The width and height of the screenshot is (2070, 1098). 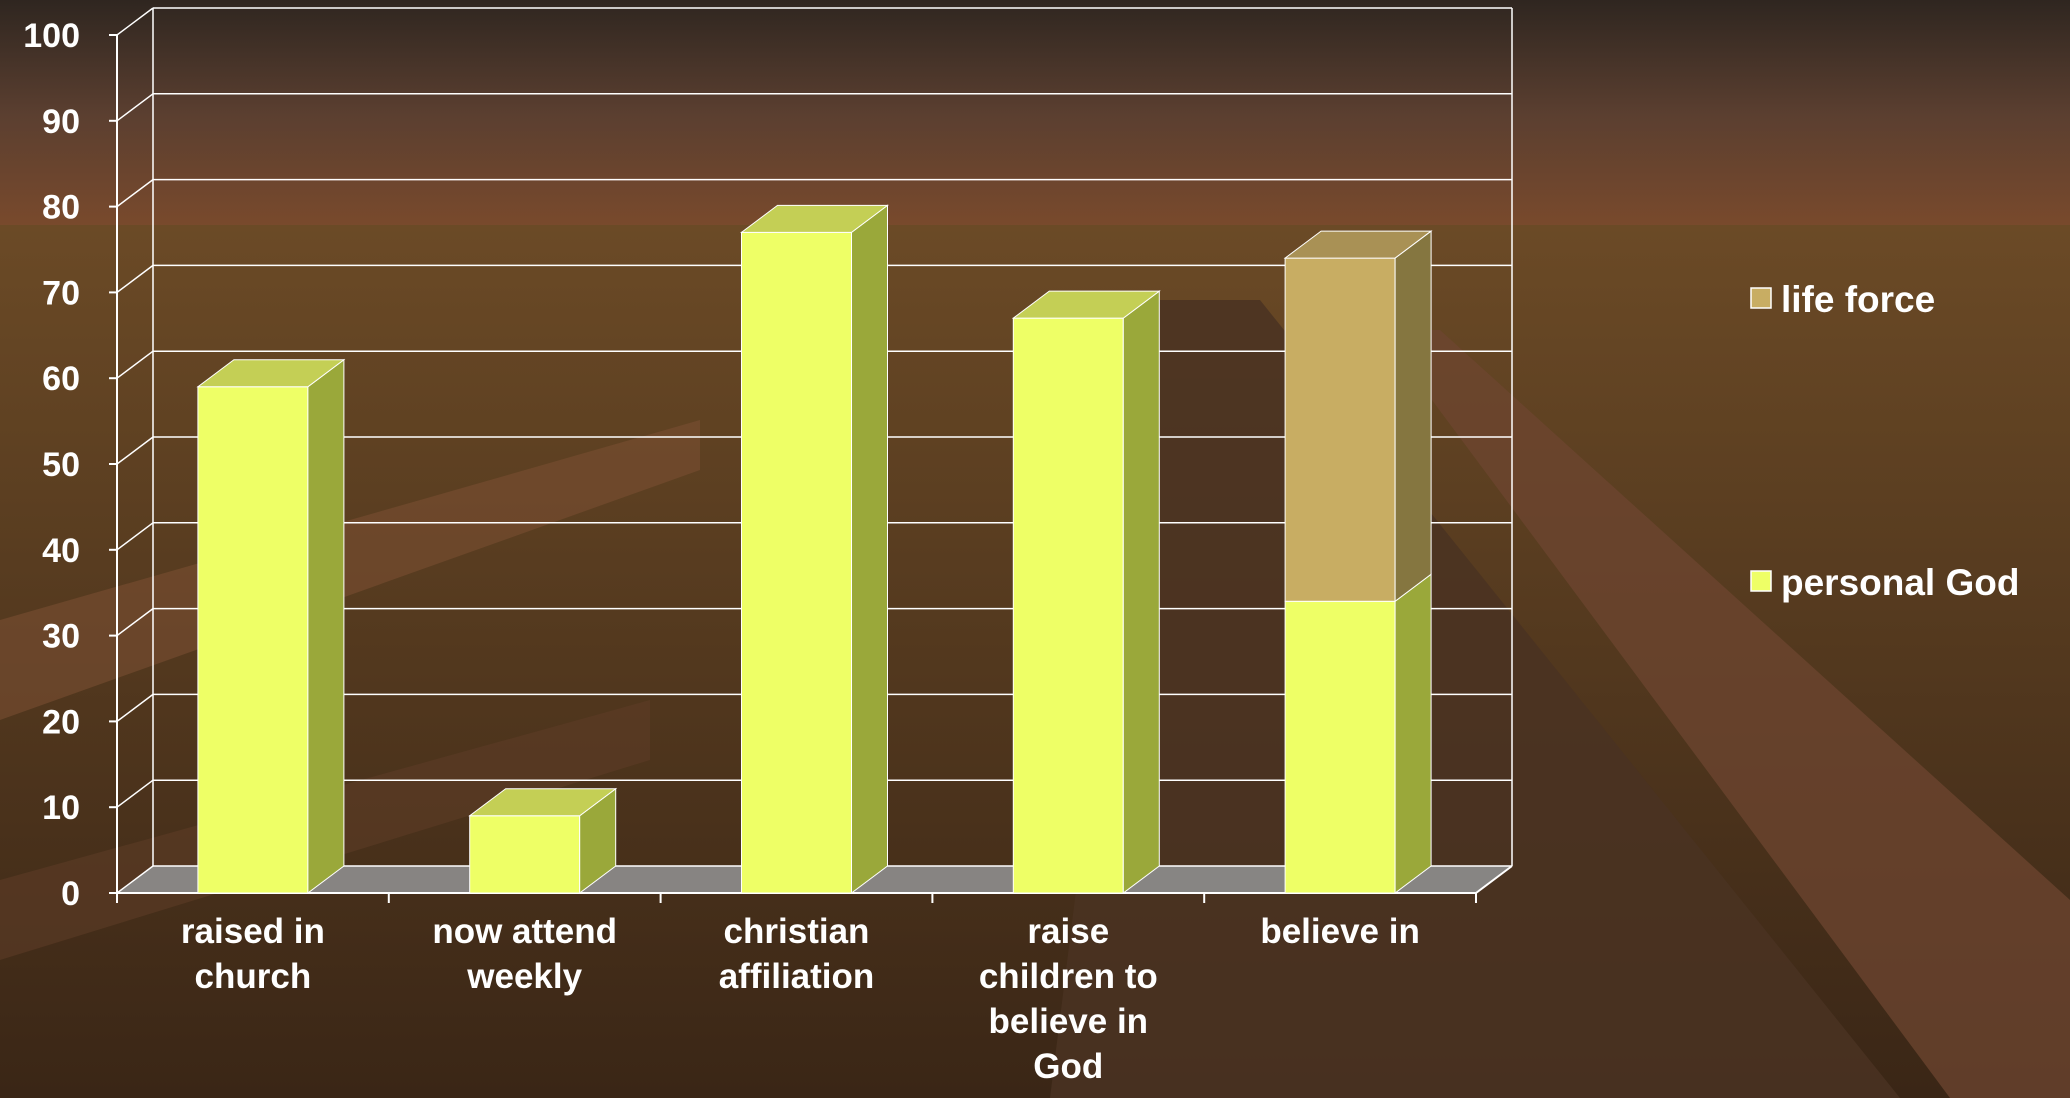 I want to click on x-category-label-line: church, so click(x=253, y=976).